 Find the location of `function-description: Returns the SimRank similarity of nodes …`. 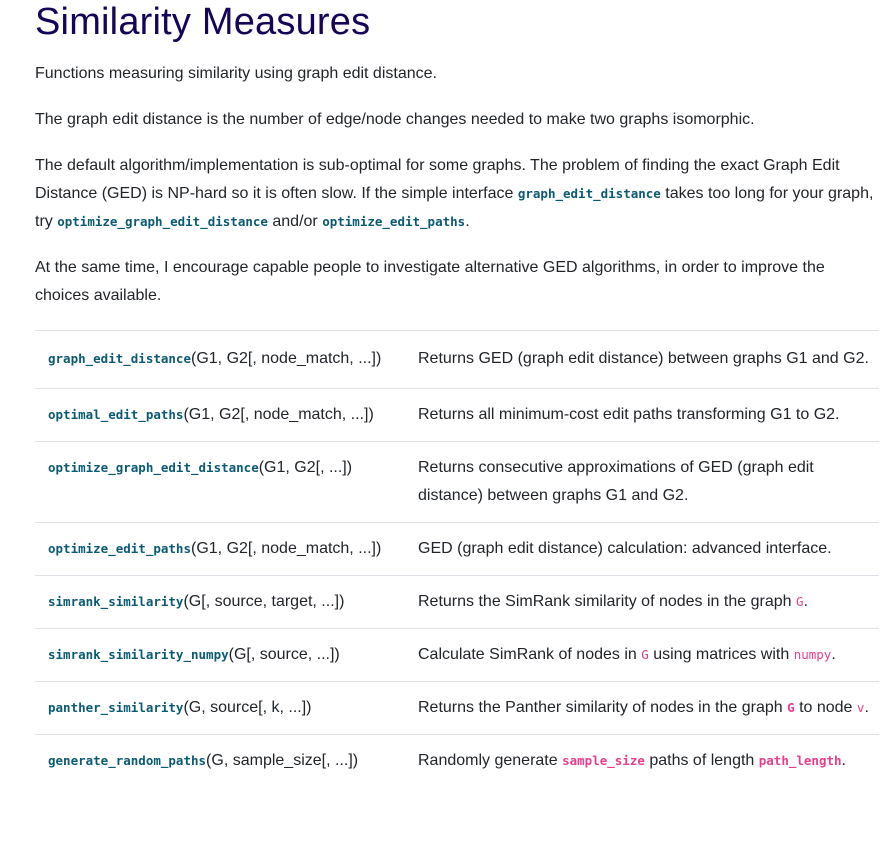

function-description: Returns the SimRank similarity of nodes … is located at coordinates (648, 602).